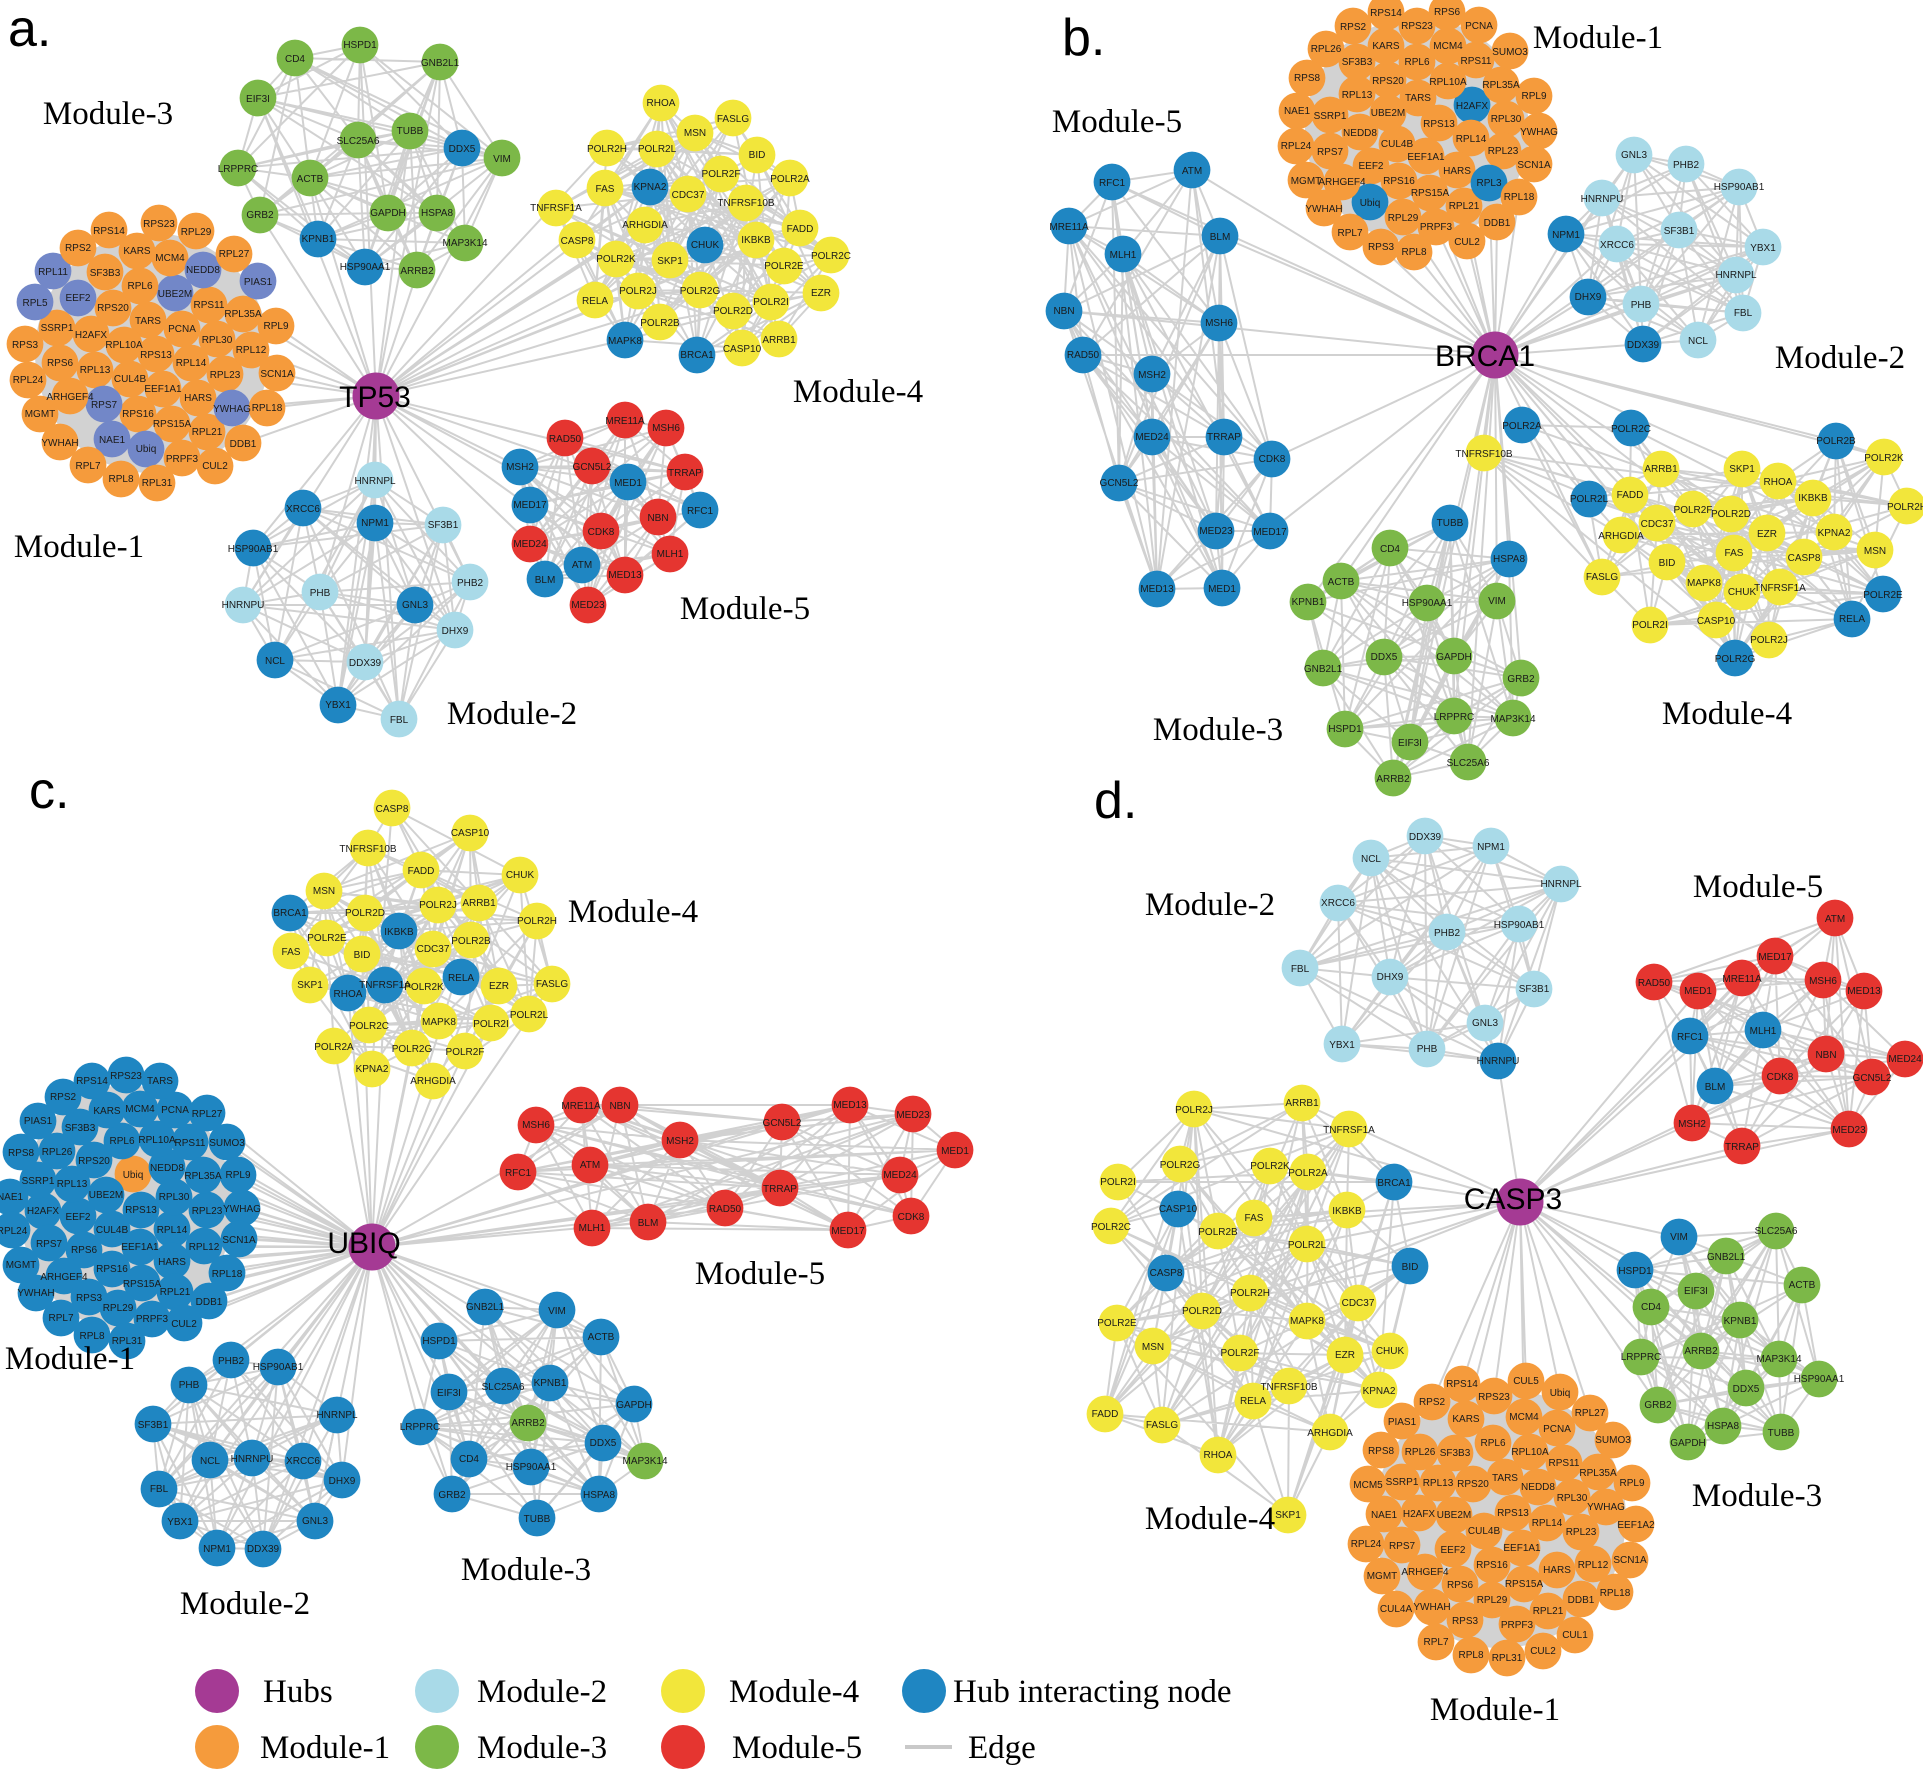 This screenshot has width=1923, height=1780. Describe the element at coordinates (1123, 255) in the screenshot. I see `svg-text: MLH1` at that location.